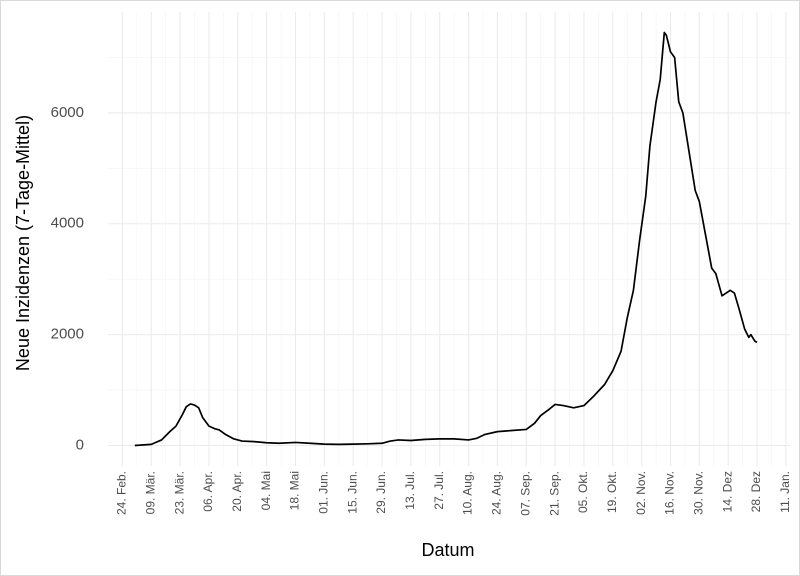 The width and height of the screenshot is (800, 576). What do you see at coordinates (612, 492) in the screenshot?
I see `x-tick-label: 19. Okt.` at bounding box center [612, 492].